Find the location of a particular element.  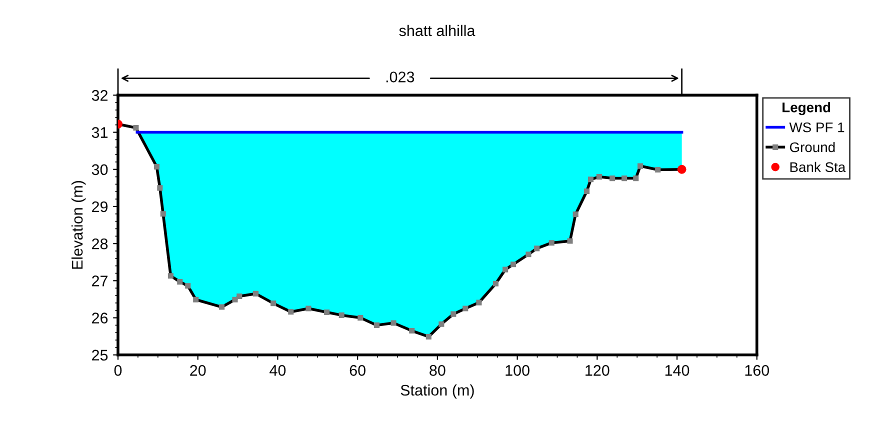

x-tick-label: 60 is located at coordinates (358, 370).